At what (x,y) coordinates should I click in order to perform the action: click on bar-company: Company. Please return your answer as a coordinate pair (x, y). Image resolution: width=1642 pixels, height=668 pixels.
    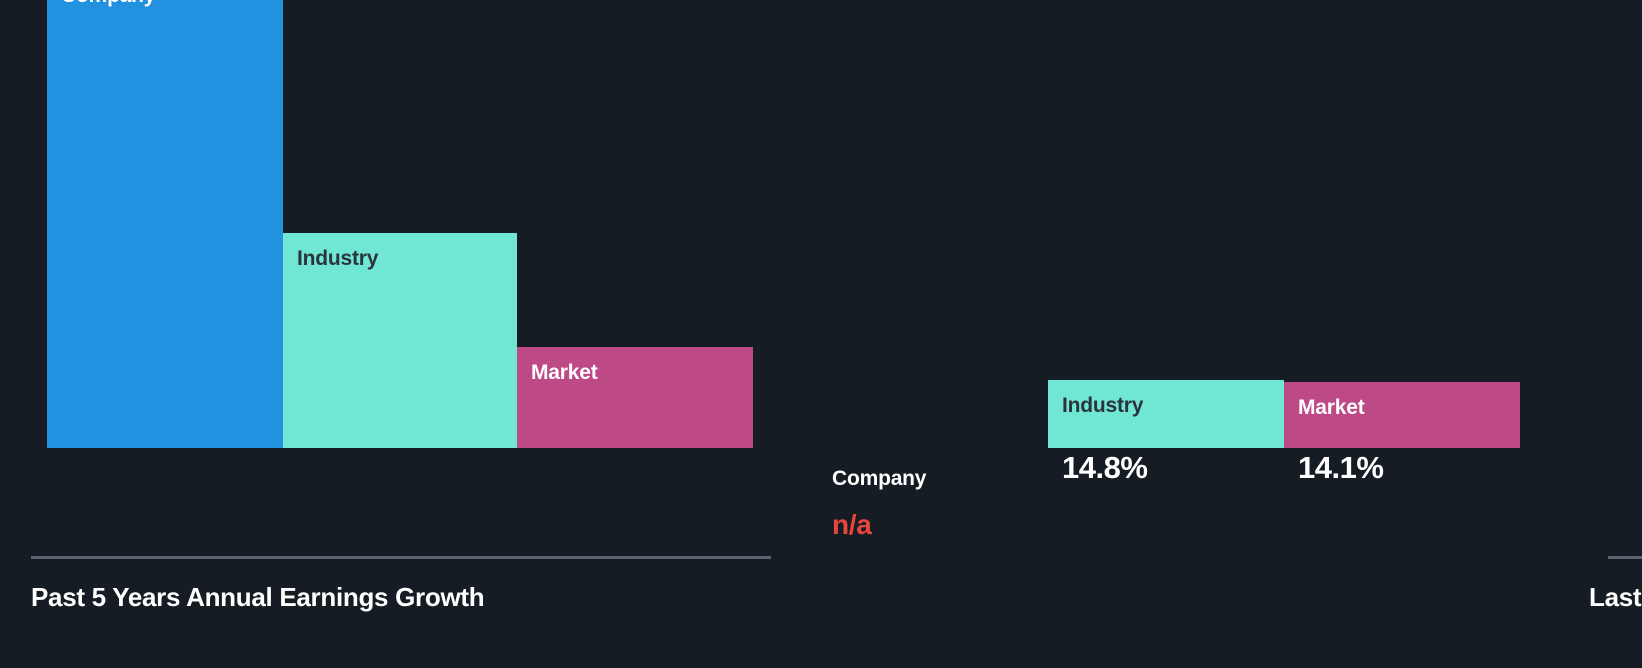
    Looking at the image, I should click on (165, 224).